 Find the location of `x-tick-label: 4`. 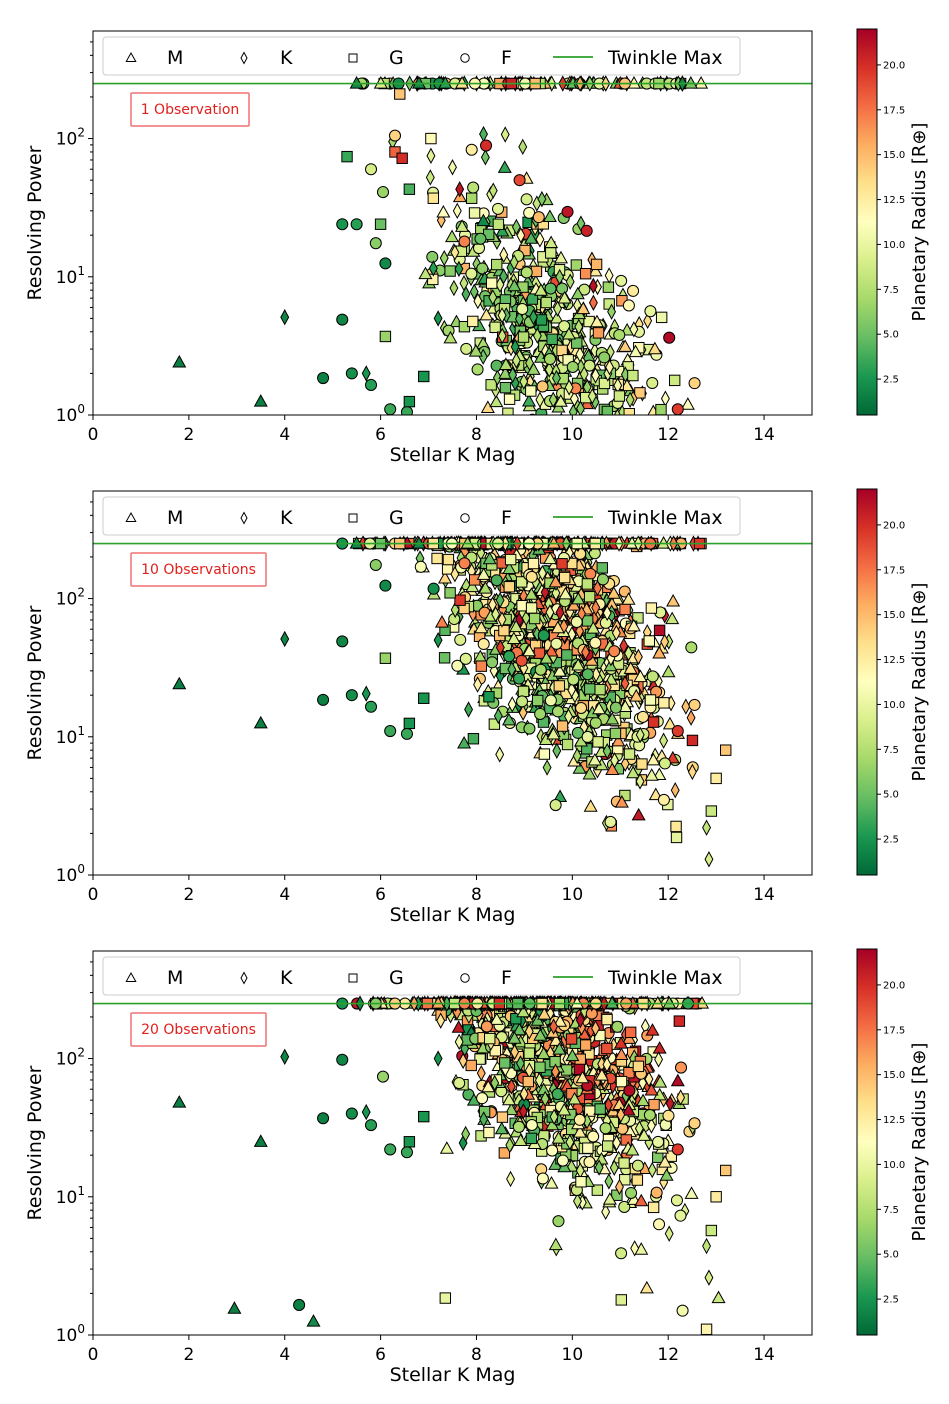

x-tick-label: 4 is located at coordinates (284, 435).